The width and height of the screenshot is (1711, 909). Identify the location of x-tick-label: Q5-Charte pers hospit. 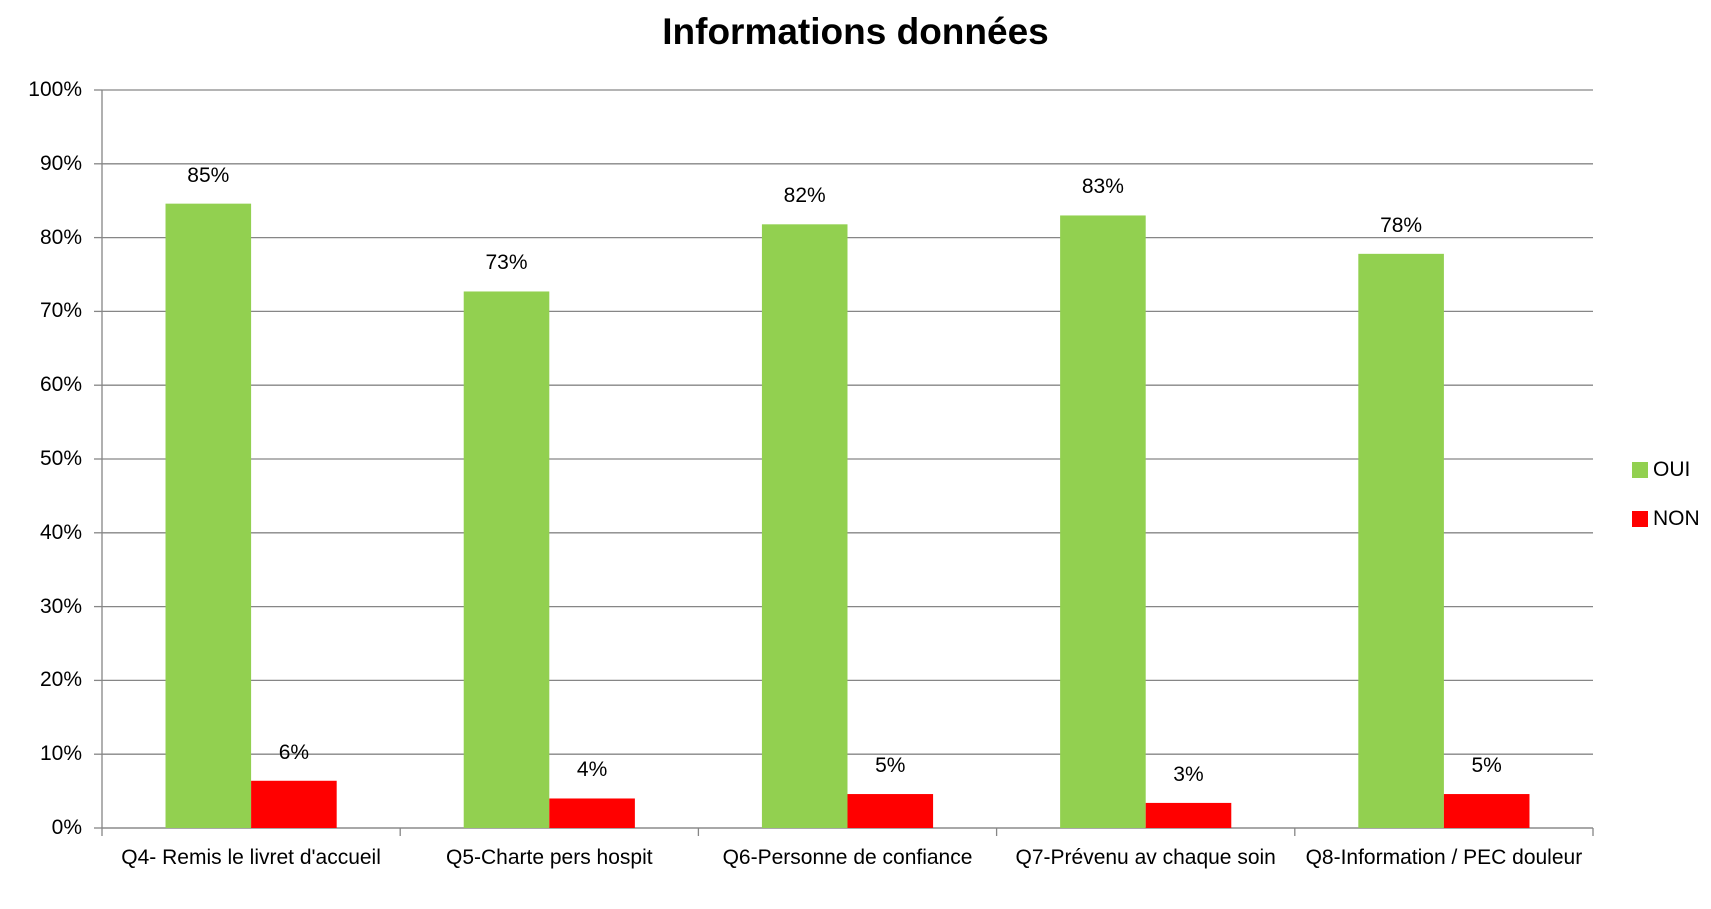
(549, 857).